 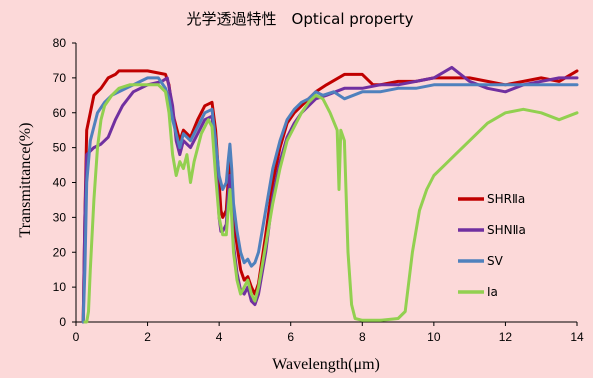 What do you see at coordinates (76, 337) in the screenshot?
I see `x-tick-label: 0` at bounding box center [76, 337].